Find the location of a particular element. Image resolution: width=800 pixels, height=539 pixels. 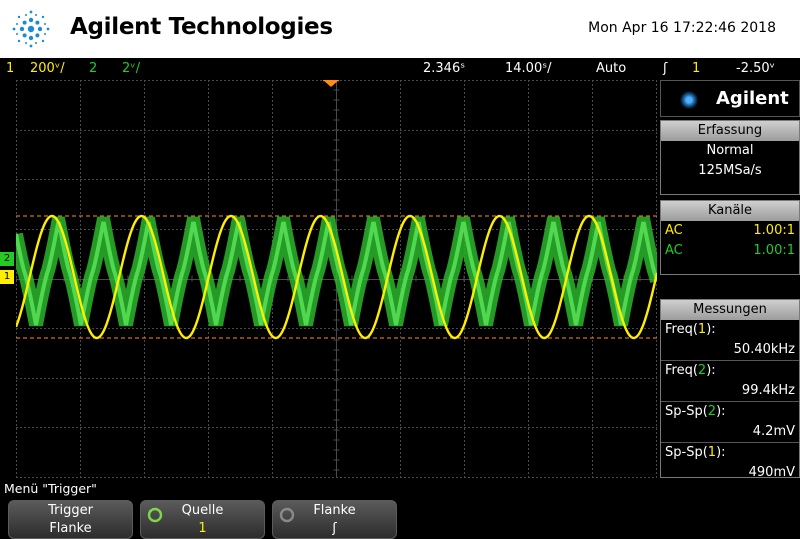

measurement-label: Sp-Sp(1): is located at coordinates (730, 452).